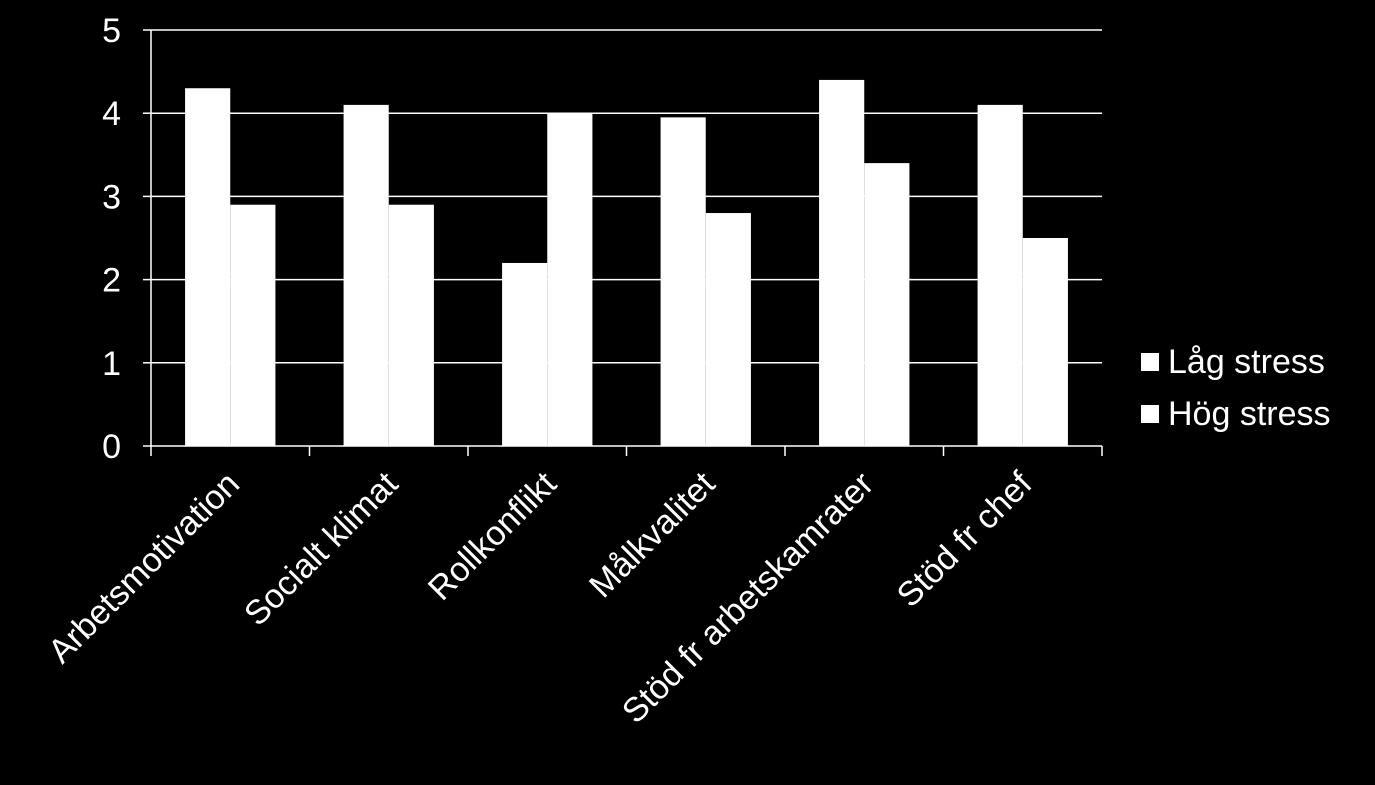 The width and height of the screenshot is (1375, 785). Describe the element at coordinates (111, 281) in the screenshot. I see `y-tick-label: 2` at that location.